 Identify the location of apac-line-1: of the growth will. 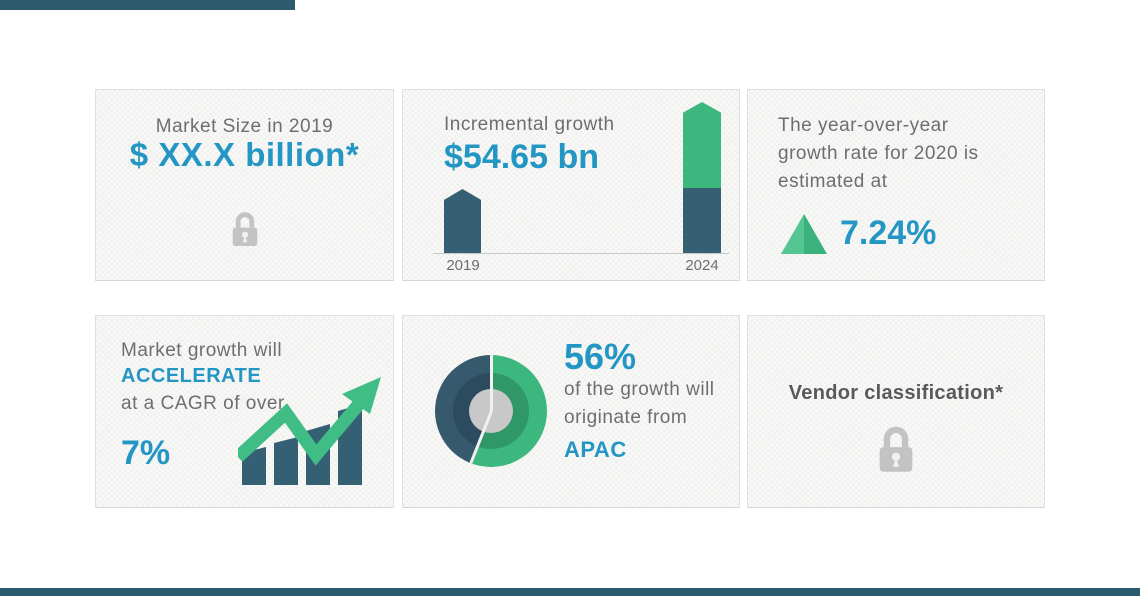
(639, 389).